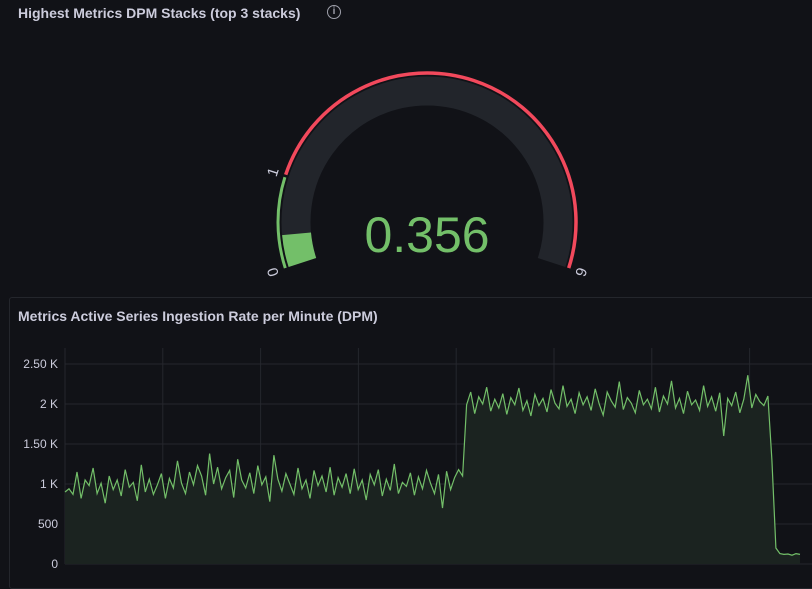 Image resolution: width=812 pixels, height=589 pixels. I want to click on gauge-min-label: 0, so click(273, 271).